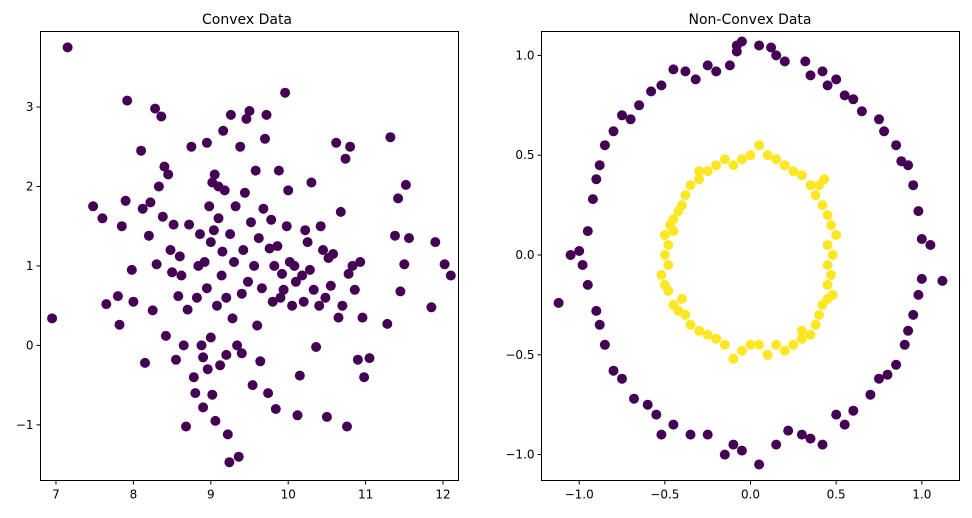 The image size is (972, 518). What do you see at coordinates (247, 20) in the screenshot?
I see `chart-title: Convex Data` at bounding box center [247, 20].